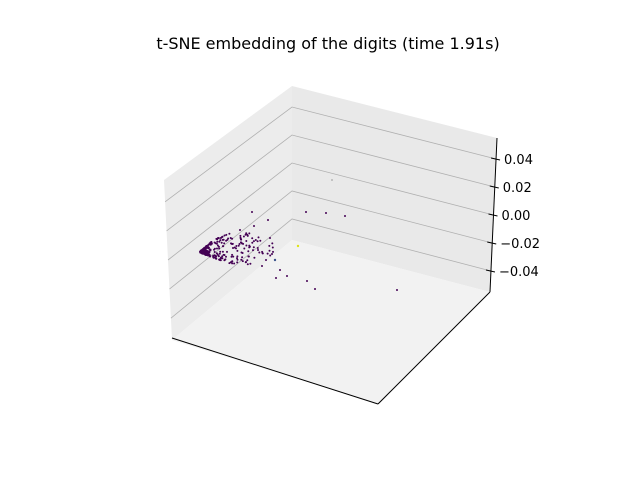  What do you see at coordinates (519, 272) in the screenshot?
I see `z-tick-label: −0.04` at bounding box center [519, 272].